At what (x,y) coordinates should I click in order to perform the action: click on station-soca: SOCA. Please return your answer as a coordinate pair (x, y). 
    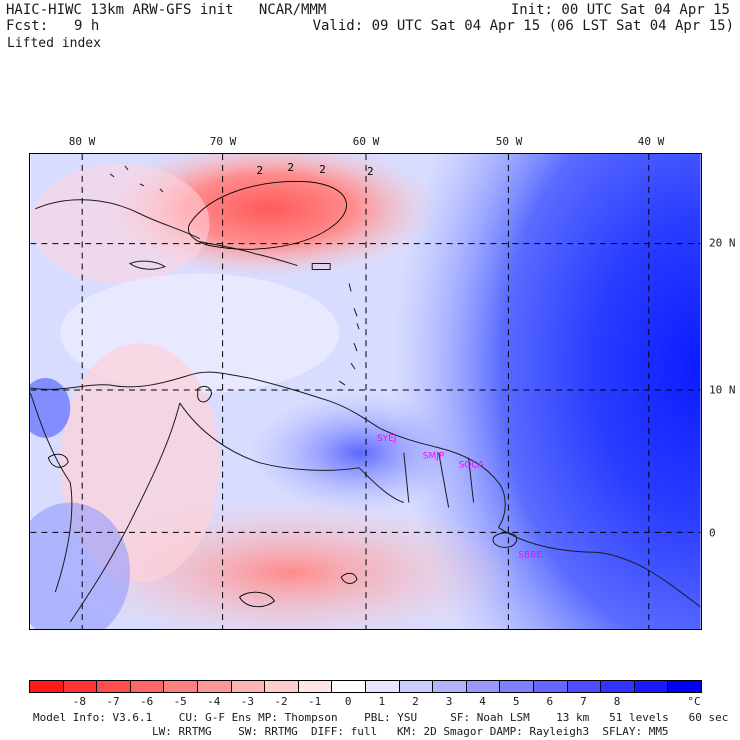
    Looking at the image, I should click on (472, 466).